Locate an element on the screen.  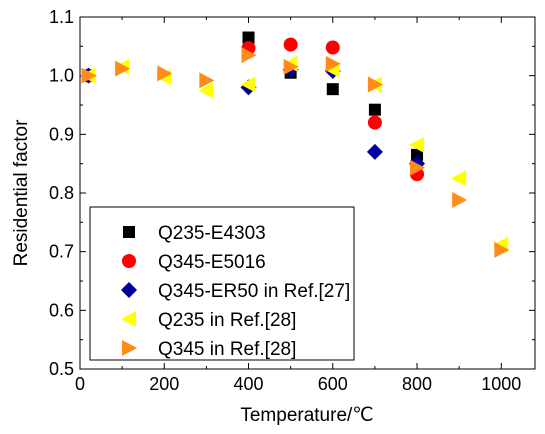
legend-label: Q345 in Ref.[28] is located at coordinates (227, 349).